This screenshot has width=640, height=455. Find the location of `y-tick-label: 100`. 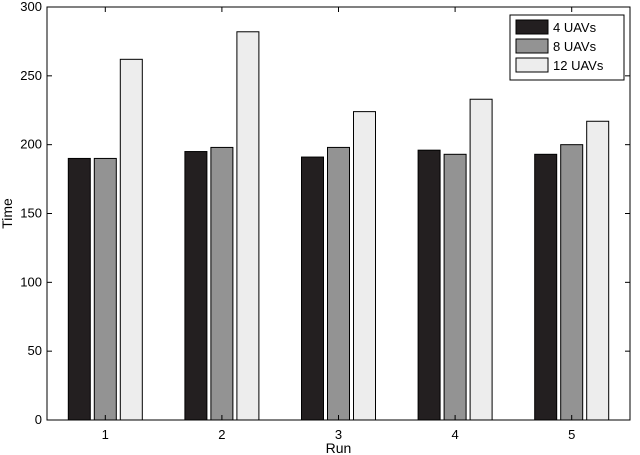

y-tick-label: 100 is located at coordinates (31, 281).